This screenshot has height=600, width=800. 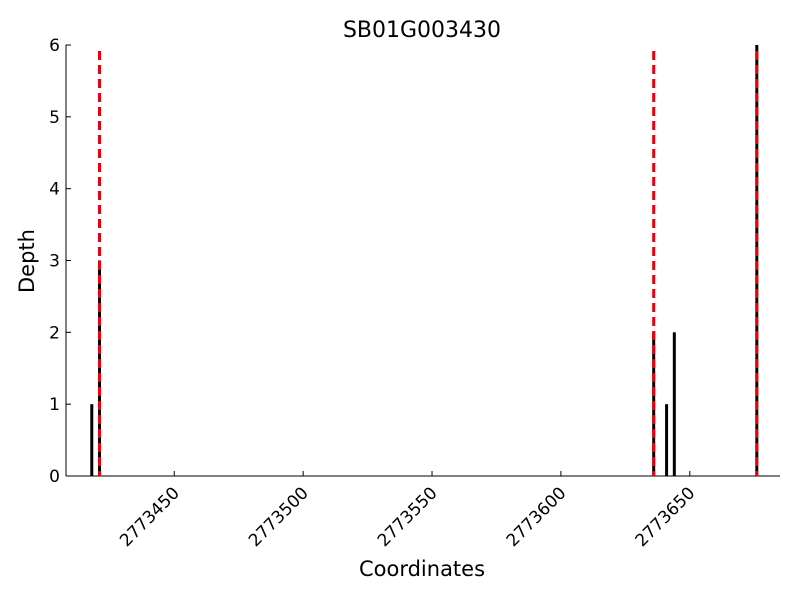 What do you see at coordinates (54, 477) in the screenshot?
I see `y-tick-label: 0` at bounding box center [54, 477].